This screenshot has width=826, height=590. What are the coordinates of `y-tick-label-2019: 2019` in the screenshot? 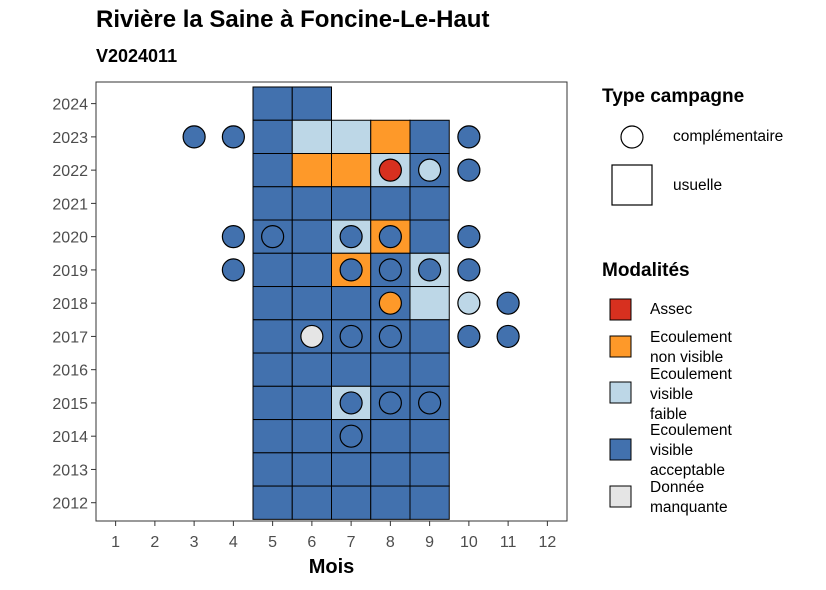 It's located at (70, 271).